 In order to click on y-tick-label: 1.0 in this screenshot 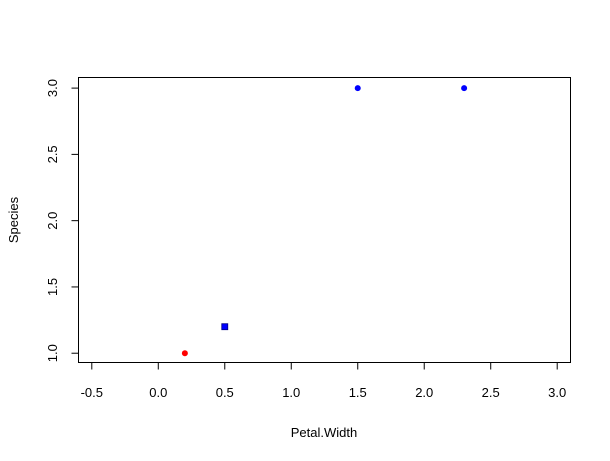, I will do `click(52, 353)`.